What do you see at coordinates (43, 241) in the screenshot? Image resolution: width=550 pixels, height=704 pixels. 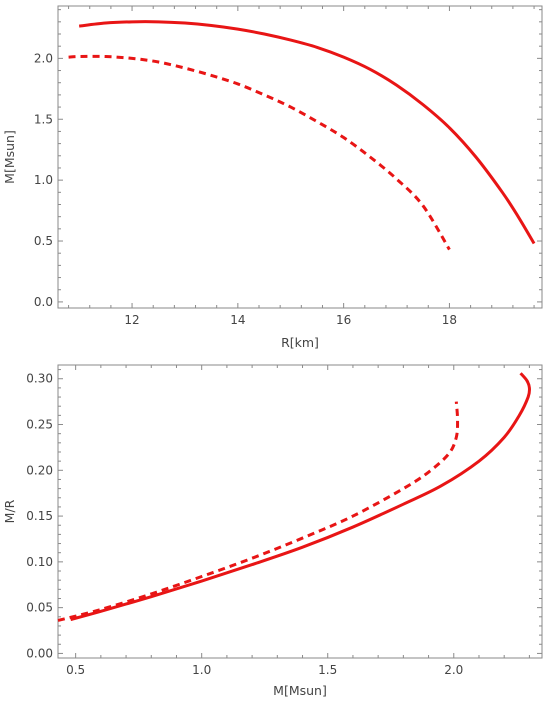 I see `y-tick-label: 0.5` at bounding box center [43, 241].